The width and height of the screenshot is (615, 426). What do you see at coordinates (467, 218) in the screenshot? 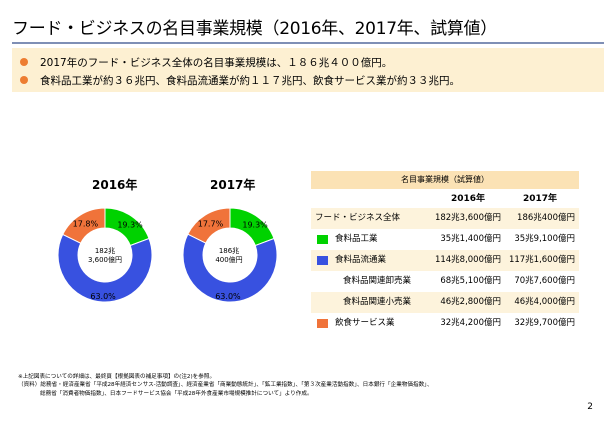
I see `value-2016: 182兆3,600億円` at bounding box center [467, 218].